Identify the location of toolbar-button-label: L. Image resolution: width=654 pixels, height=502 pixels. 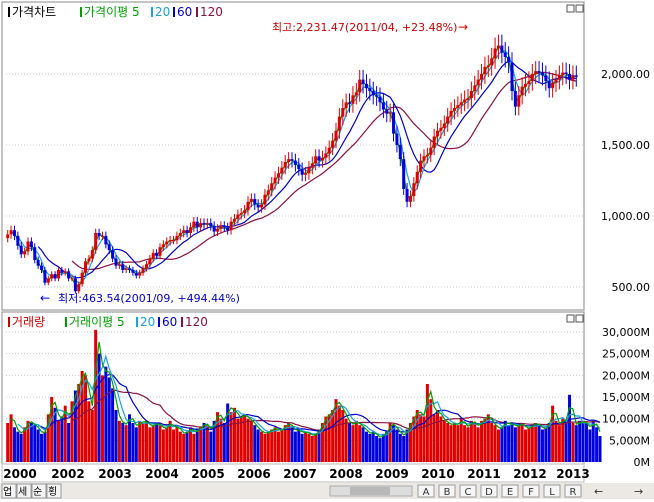
(552, 492).